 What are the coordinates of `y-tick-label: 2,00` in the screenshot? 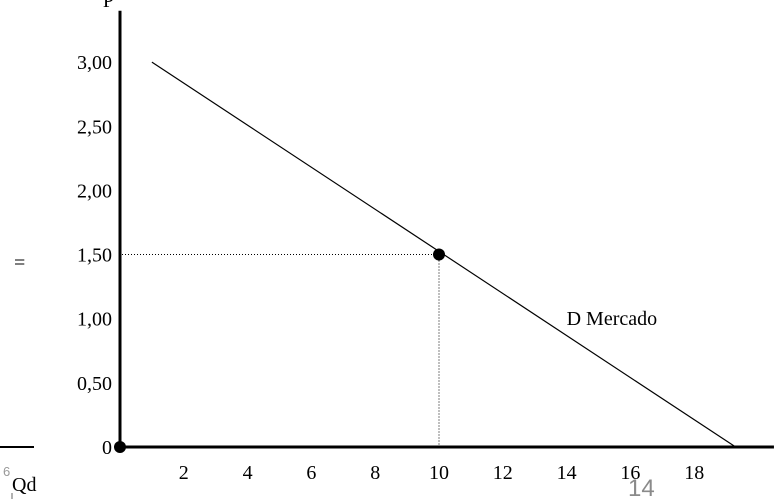 It's located at (94, 191).